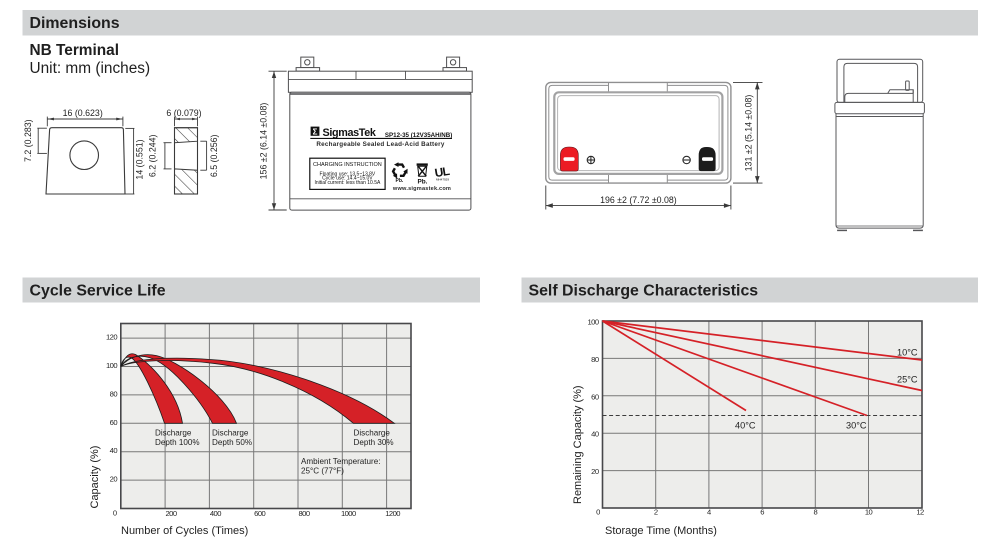 The width and height of the screenshot is (1000, 551). Describe the element at coordinates (348, 174) in the screenshot. I see `svg-text: Floating use: 13.5~13.8V` at that location.